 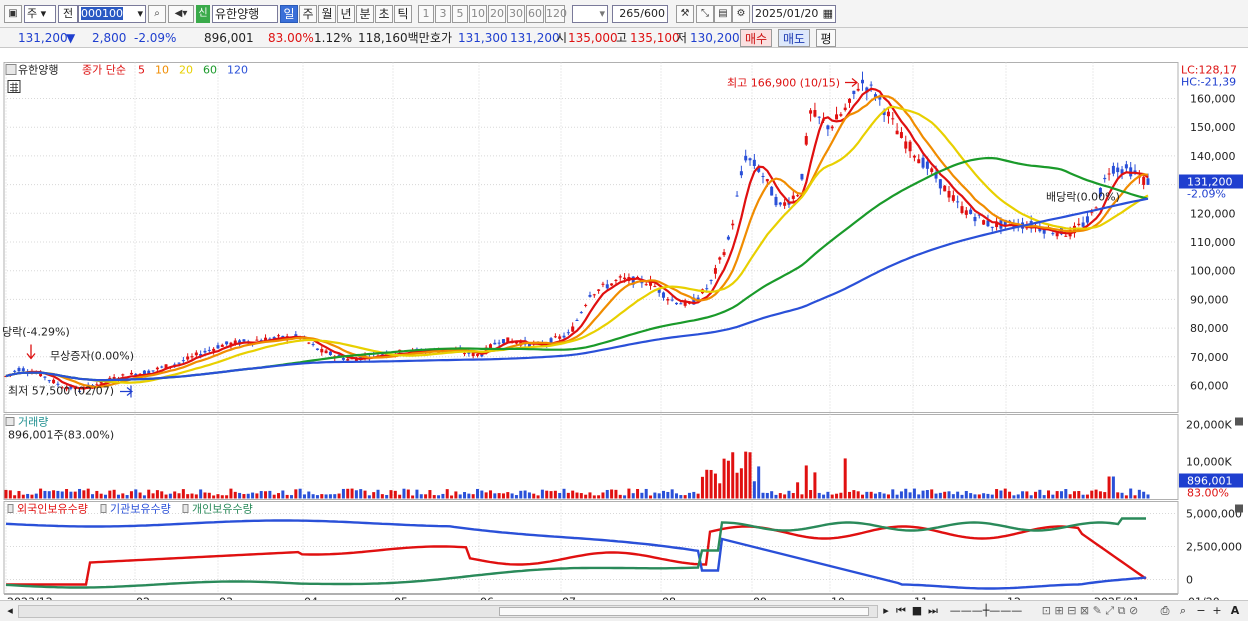 What do you see at coordinates (308, 14) in the screenshot?
I see `period-tab-1: 주` at bounding box center [308, 14].